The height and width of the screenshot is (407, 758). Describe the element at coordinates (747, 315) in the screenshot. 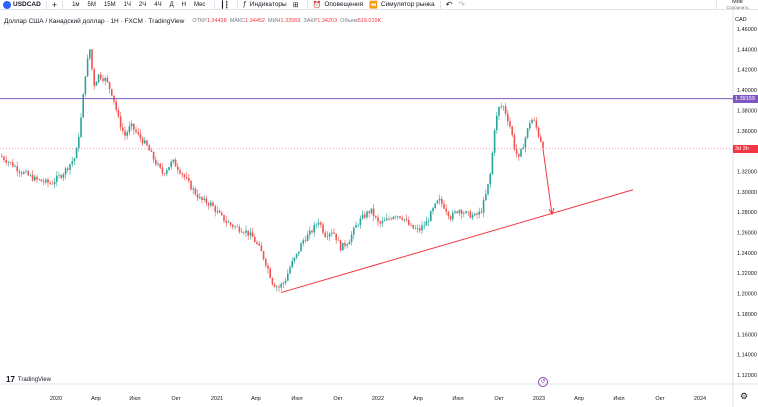

I see `price-axis-label: 1.18000` at that location.